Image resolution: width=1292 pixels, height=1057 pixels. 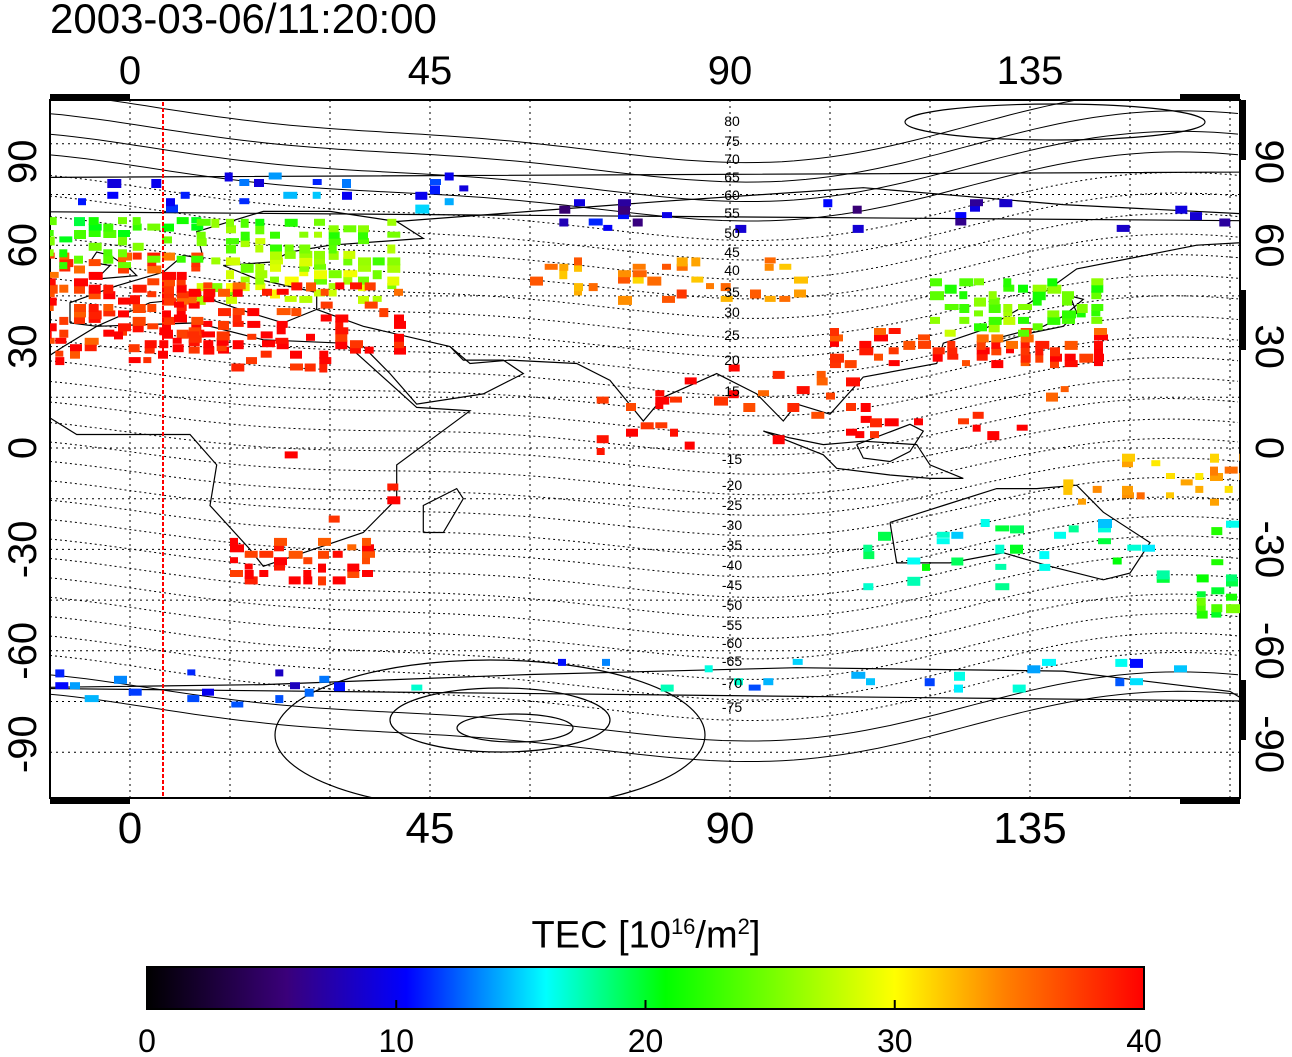 I want to click on dip-label: -65, so click(x=732, y=661).